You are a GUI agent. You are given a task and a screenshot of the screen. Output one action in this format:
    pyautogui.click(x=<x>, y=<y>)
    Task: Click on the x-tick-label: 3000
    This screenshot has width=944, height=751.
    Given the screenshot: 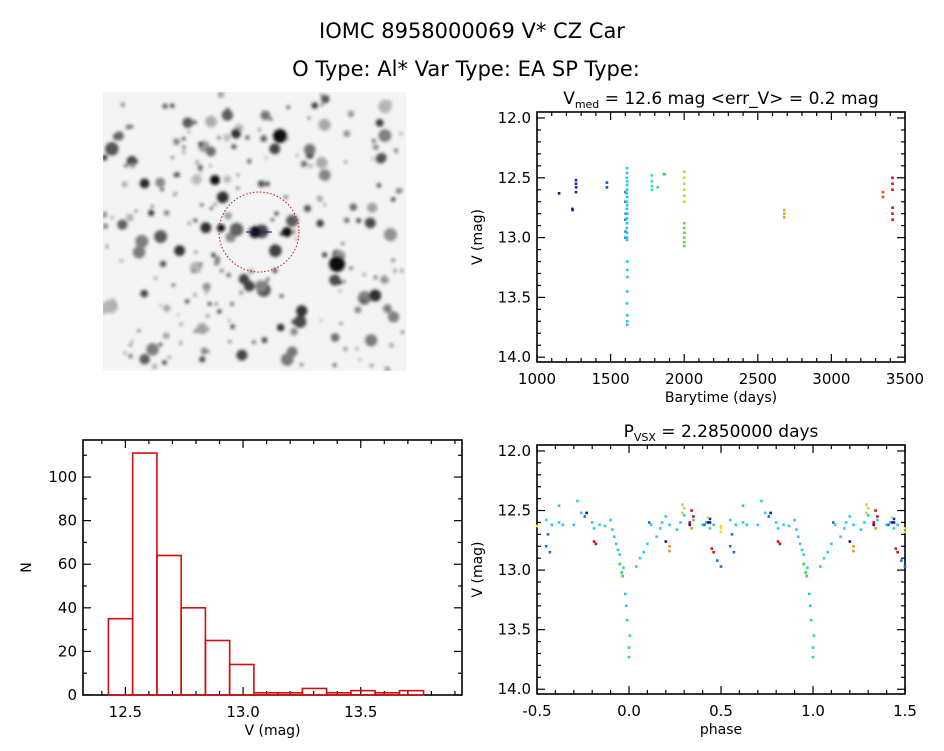 What is the action you would take?
    pyautogui.click(x=831, y=379)
    